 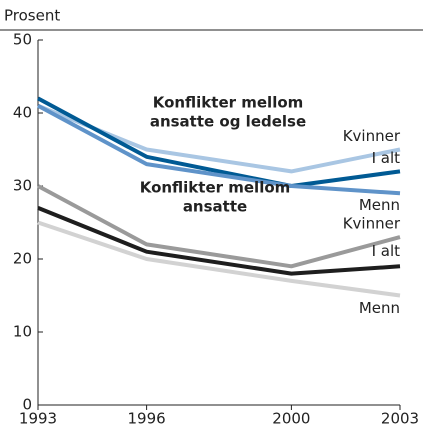 I want to click on x-tick-label: 2003, so click(x=400, y=419).